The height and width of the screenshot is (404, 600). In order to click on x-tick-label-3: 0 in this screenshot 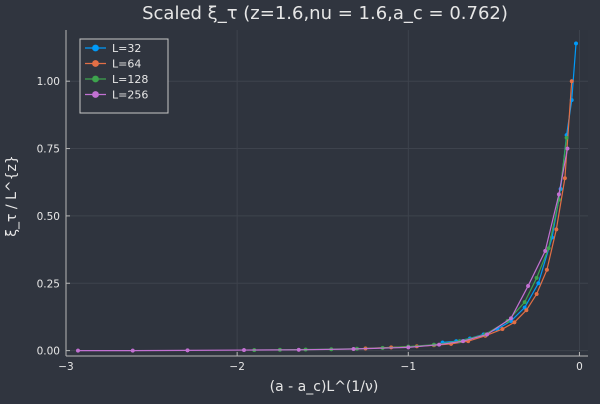, I will do `click(579, 367)`.